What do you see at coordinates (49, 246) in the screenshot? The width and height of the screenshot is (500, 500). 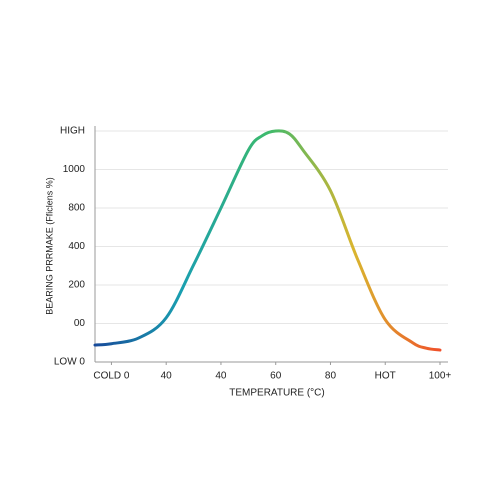 I see `y-axis-label: BEARING PRRMAKE (Fficlens %)` at bounding box center [49, 246].